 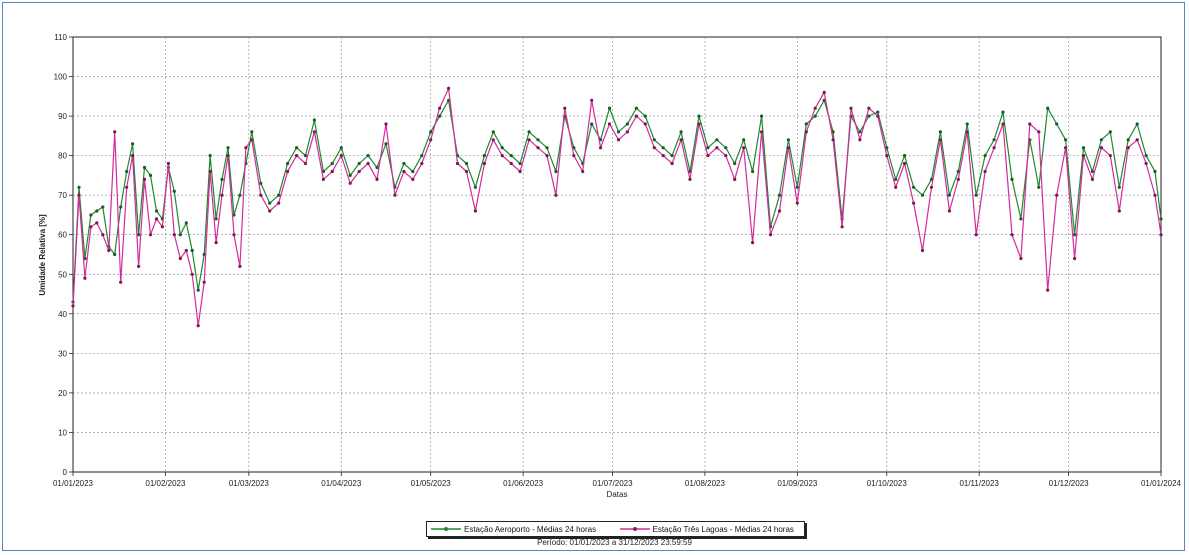 I want to click on x-tick-label: 01/05/2023, so click(x=431, y=483).